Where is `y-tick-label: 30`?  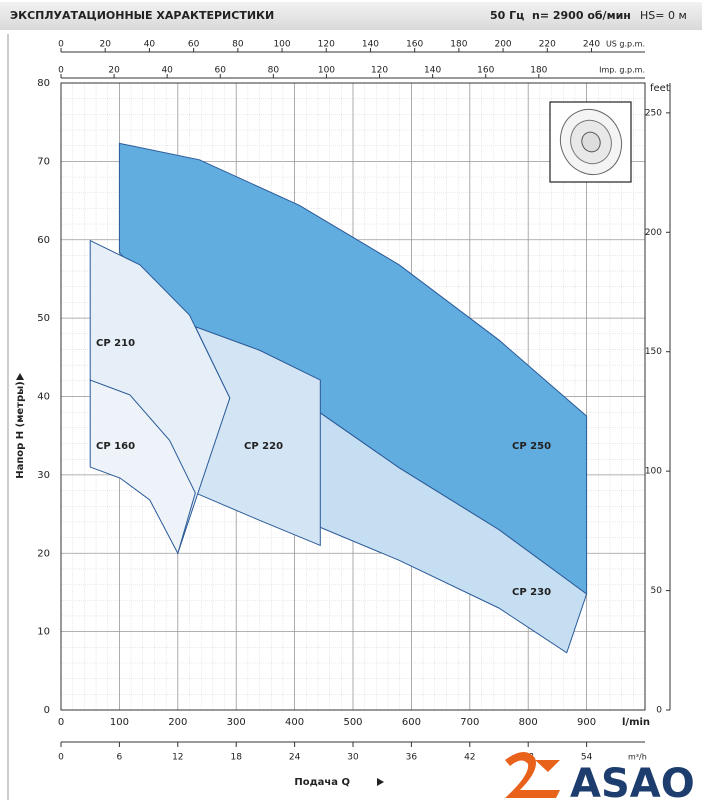
y-tick-label: 30 is located at coordinates (43, 475).